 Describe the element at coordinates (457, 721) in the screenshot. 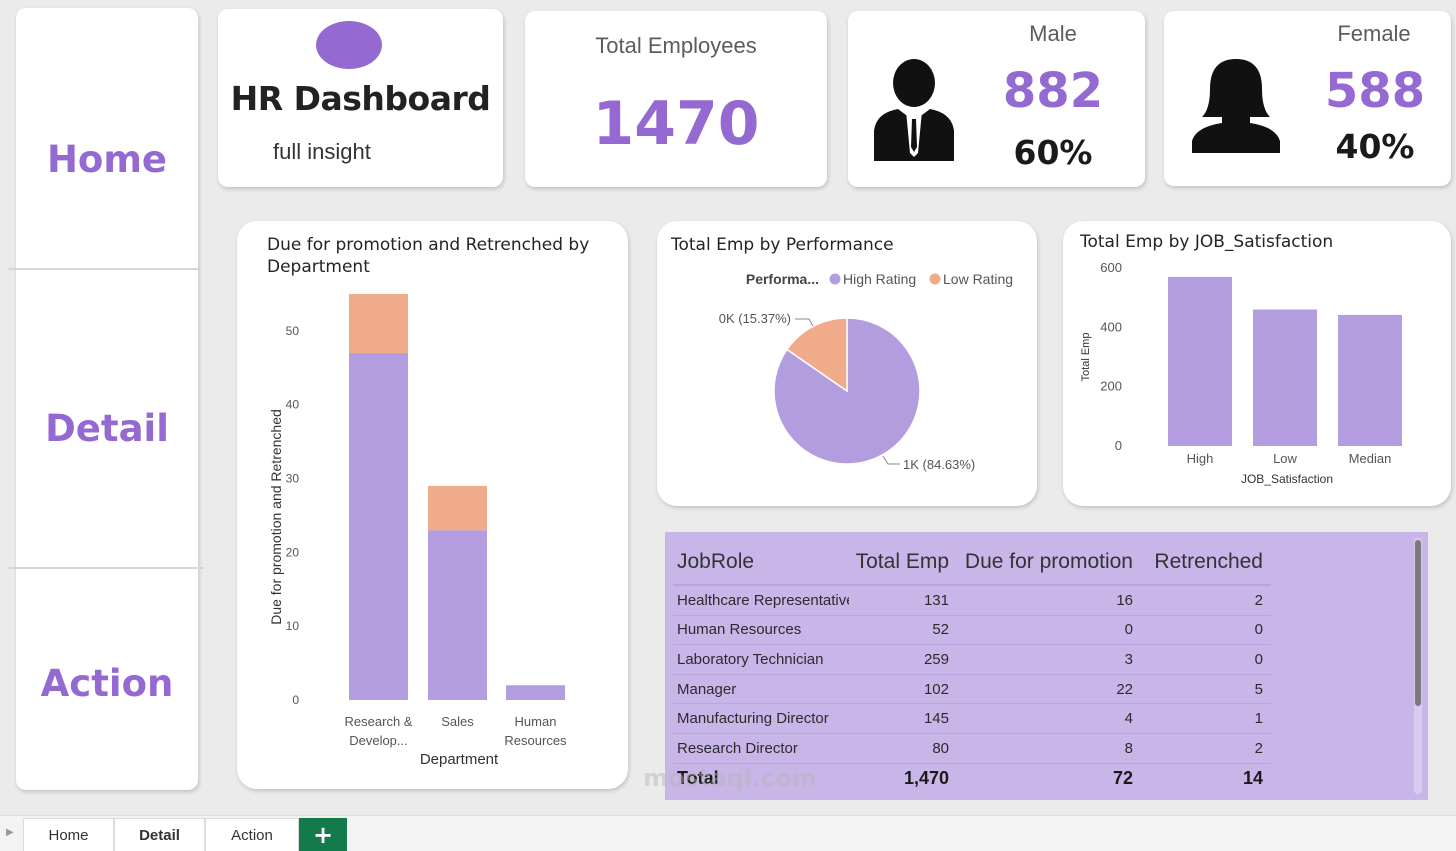

I see `x-tick-label: Sales` at that location.